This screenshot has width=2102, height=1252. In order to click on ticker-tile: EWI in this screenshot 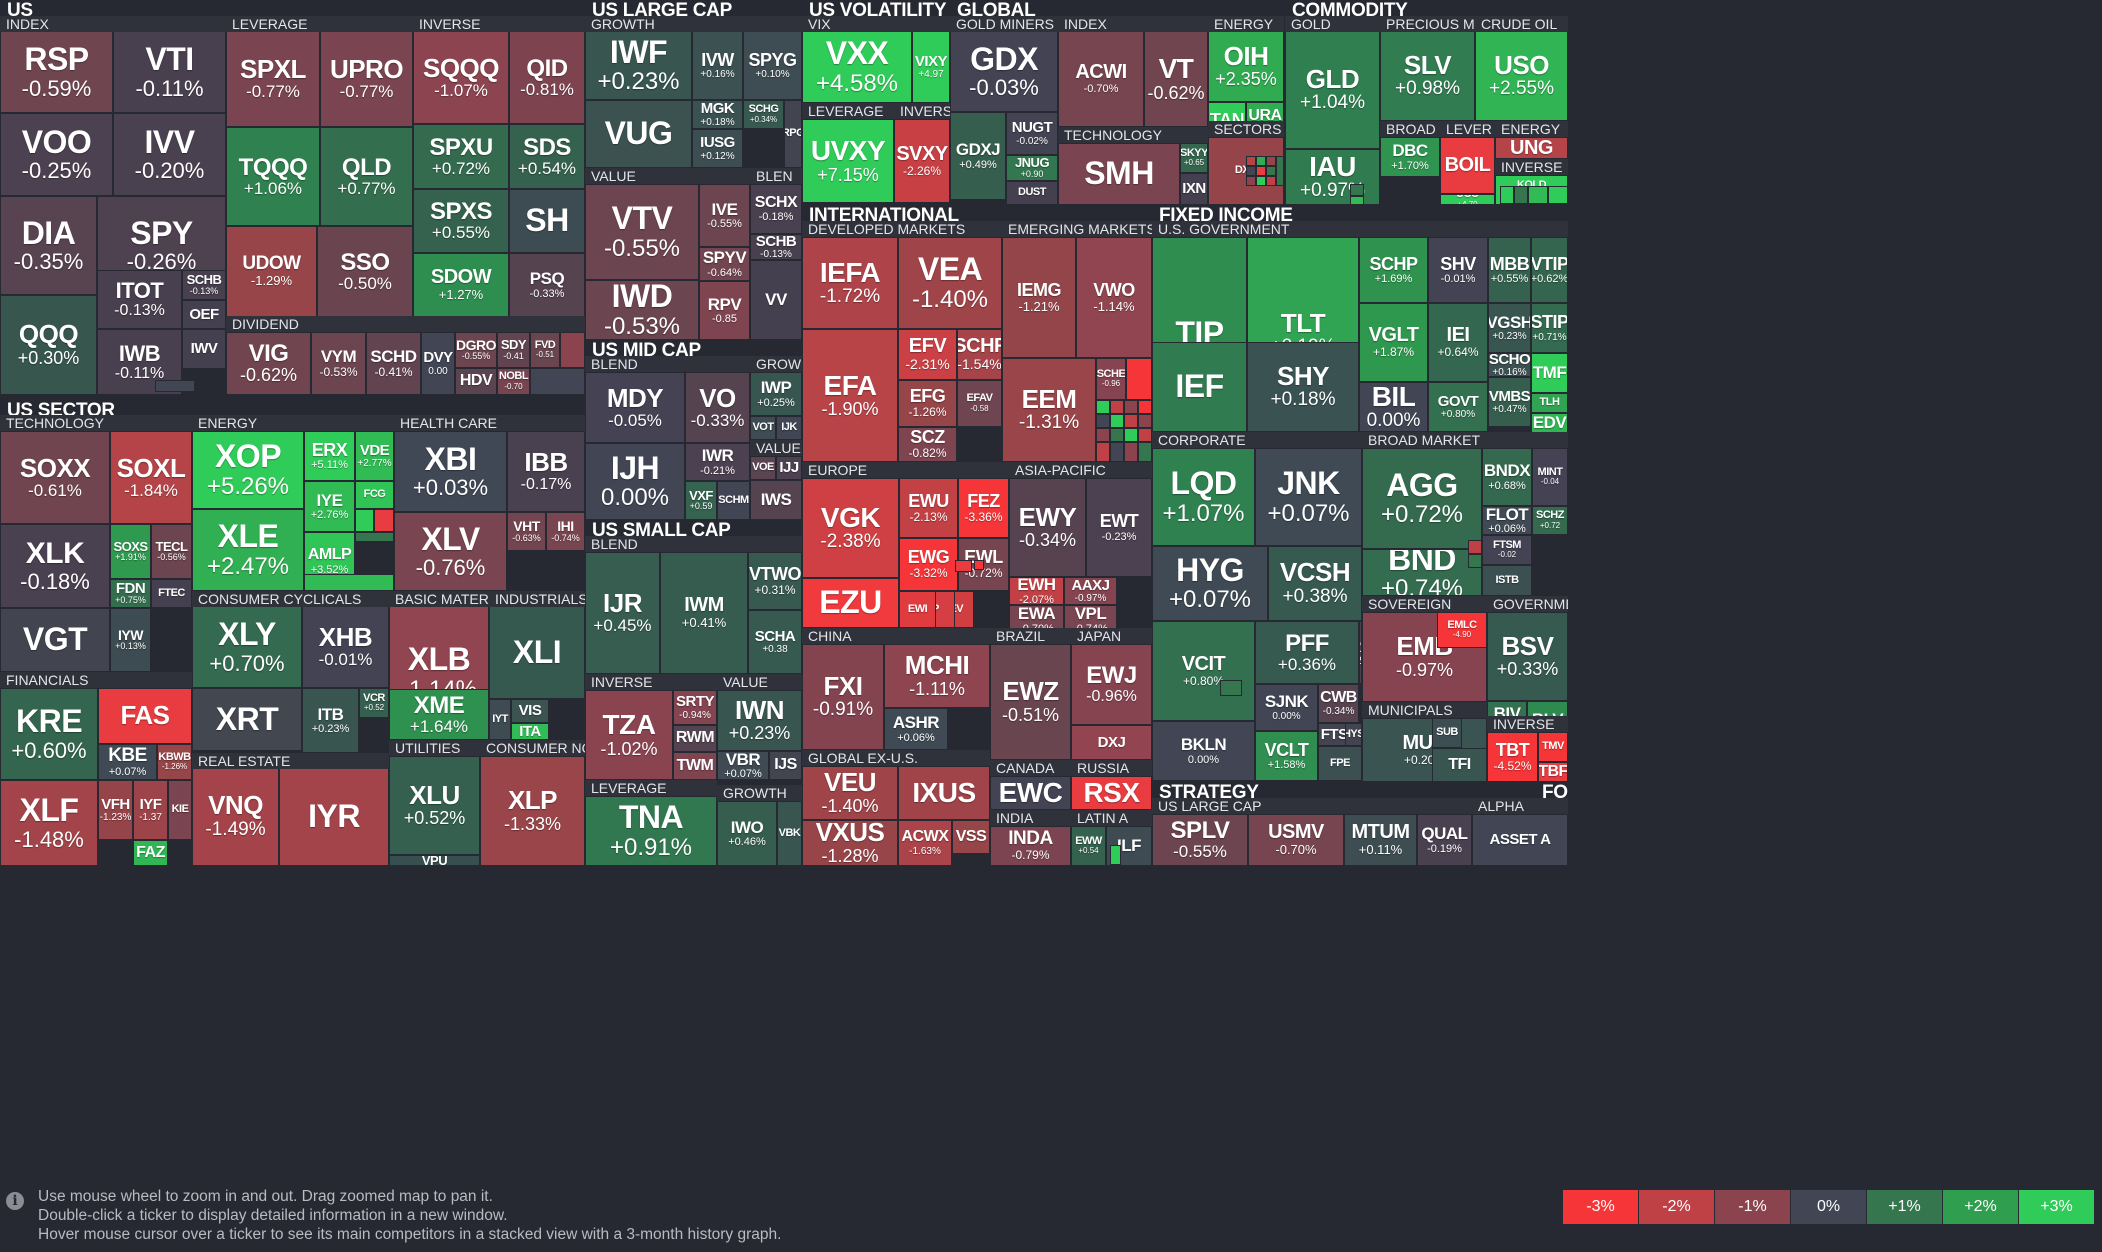, I will do `click(917, 609)`.